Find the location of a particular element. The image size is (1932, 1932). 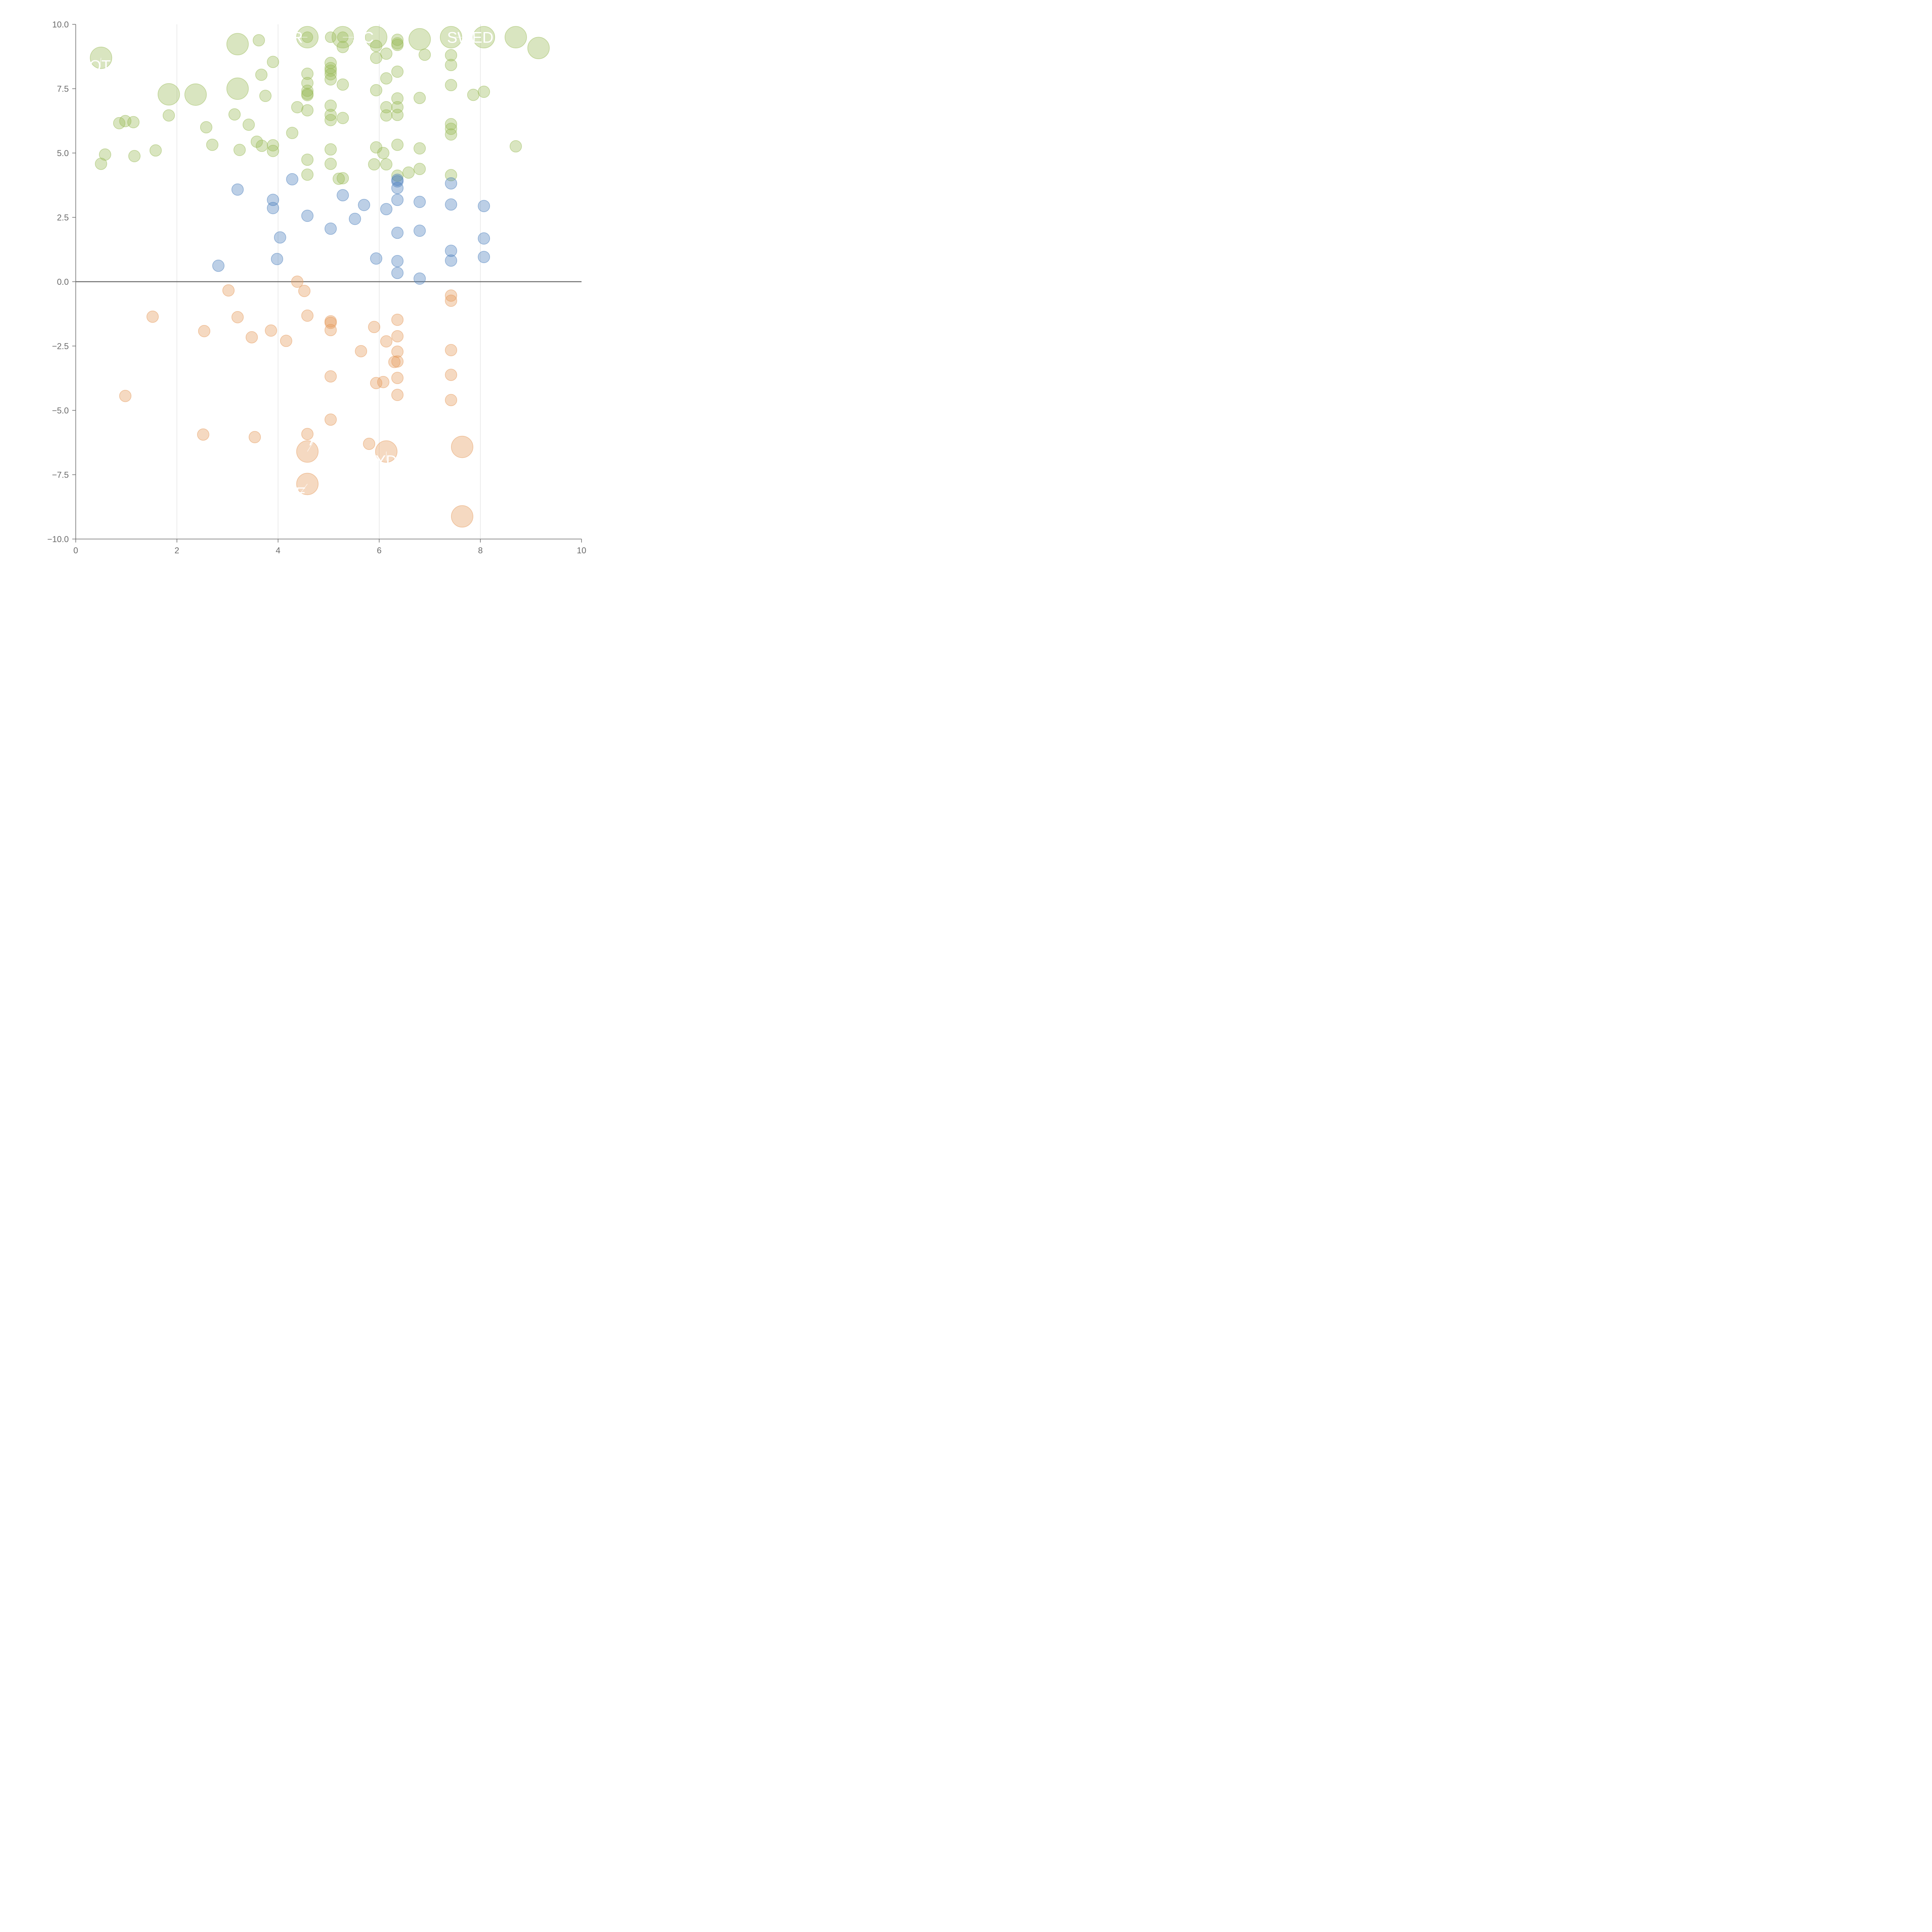

axes: 0 2 4 6 8 10 10.0 7.5 5.0 2.5 0.0 −2.5 −5.0 −7.5 −10.0 is located at coordinates (316, 287).